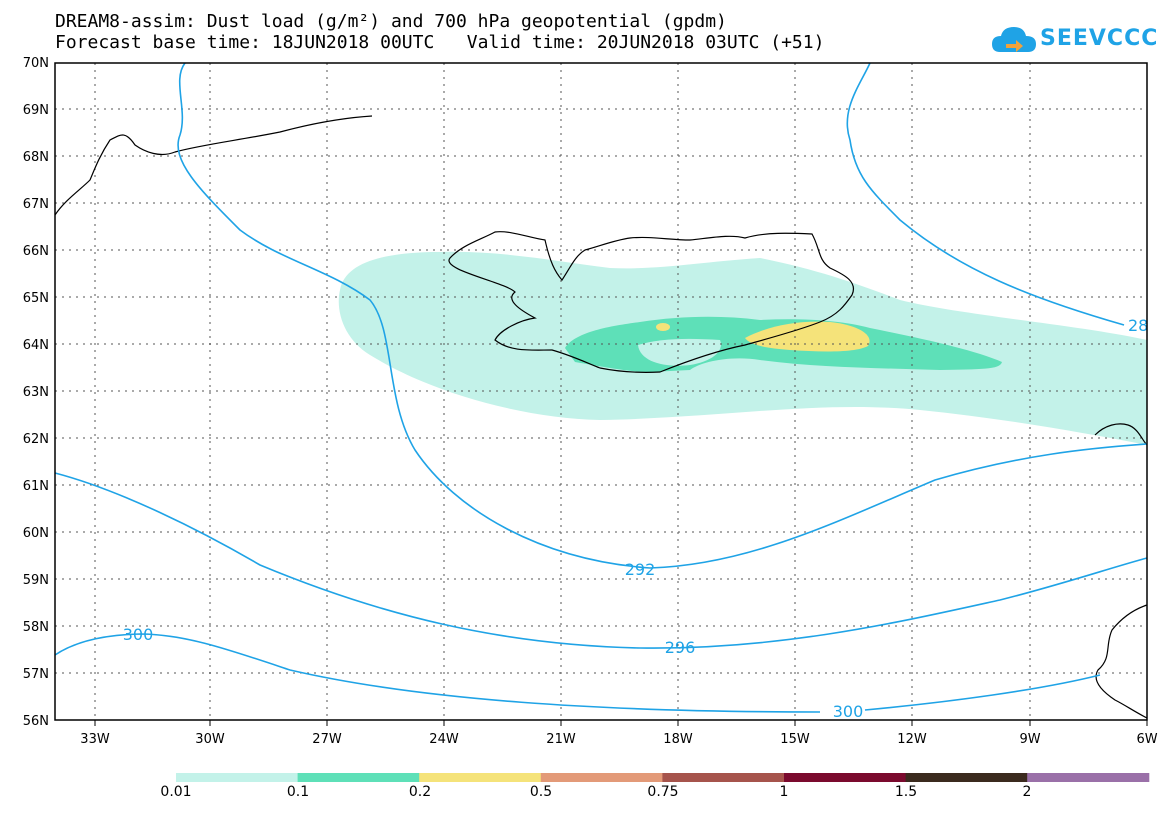 Image resolution: width=1175 pixels, height=815 pixels. I want to click on contour-label: 28, so click(1138, 325).